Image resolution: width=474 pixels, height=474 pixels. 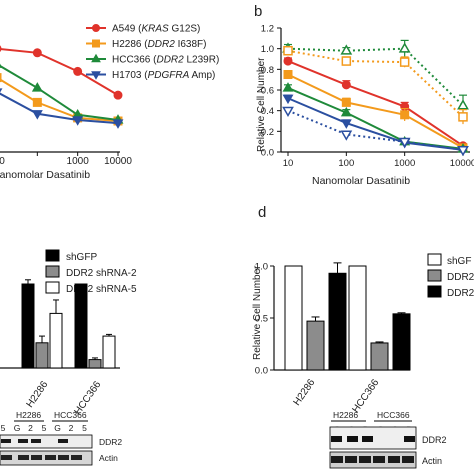 I want to click on panel-b-x-tick-label: 10000, so click(x=462, y=163).